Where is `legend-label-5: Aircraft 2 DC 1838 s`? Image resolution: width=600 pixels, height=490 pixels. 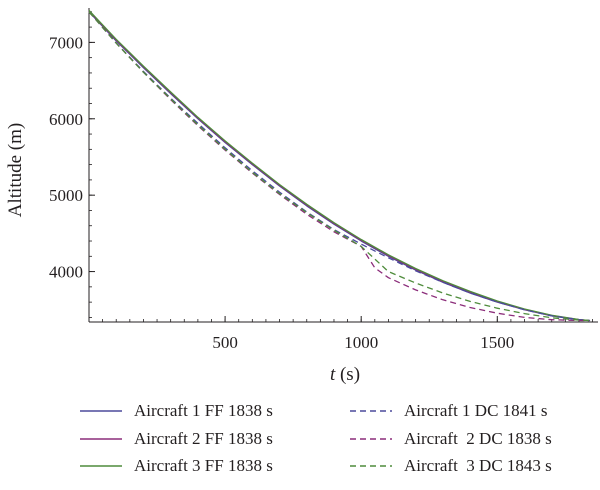 legend-label-5: Aircraft 2 DC 1838 s is located at coordinates (478, 438).